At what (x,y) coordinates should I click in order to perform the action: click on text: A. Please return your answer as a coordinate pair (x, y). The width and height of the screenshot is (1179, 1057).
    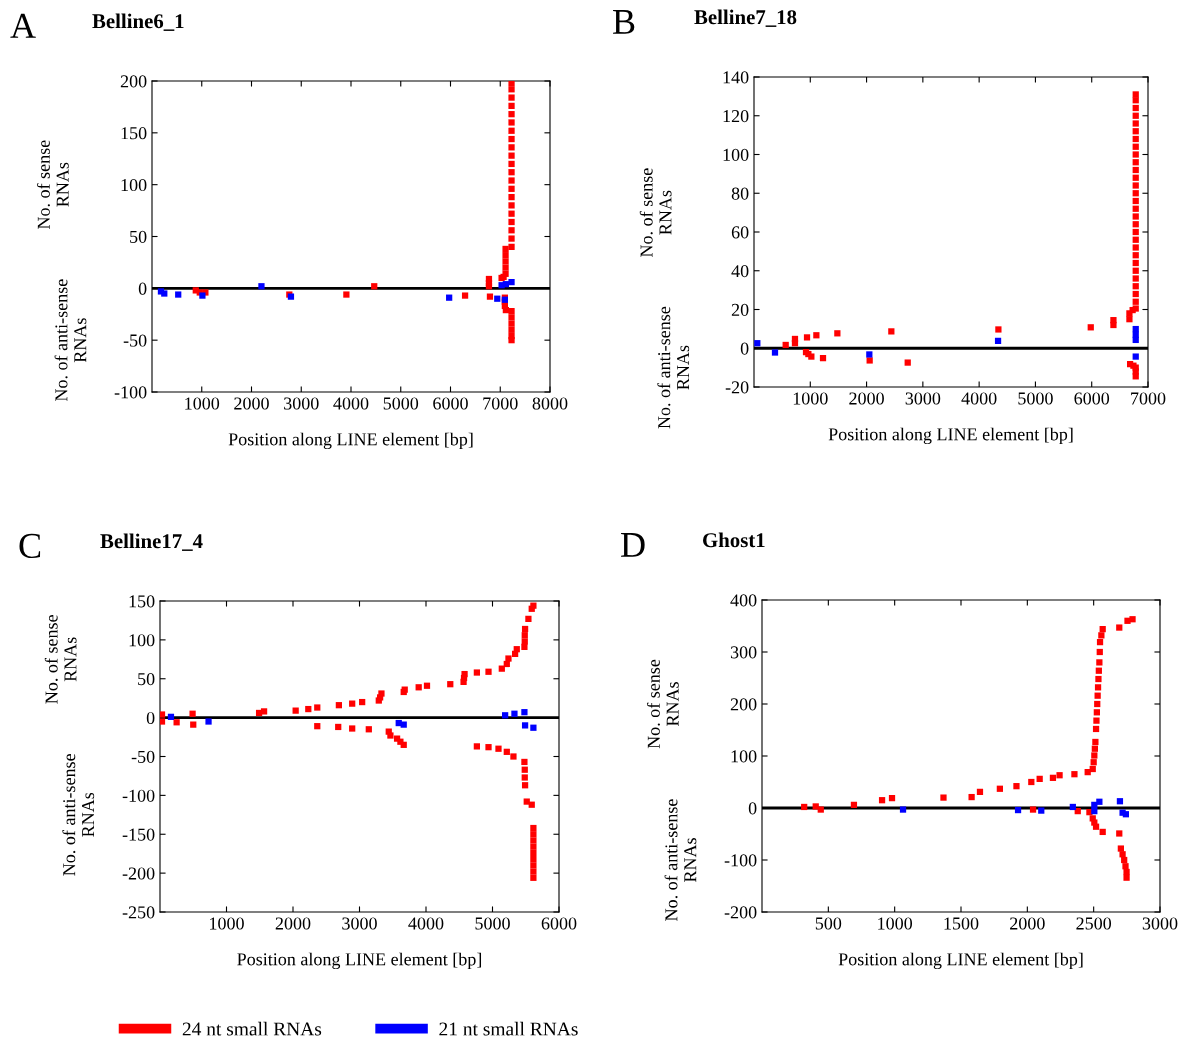
    Looking at the image, I should click on (23, 25).